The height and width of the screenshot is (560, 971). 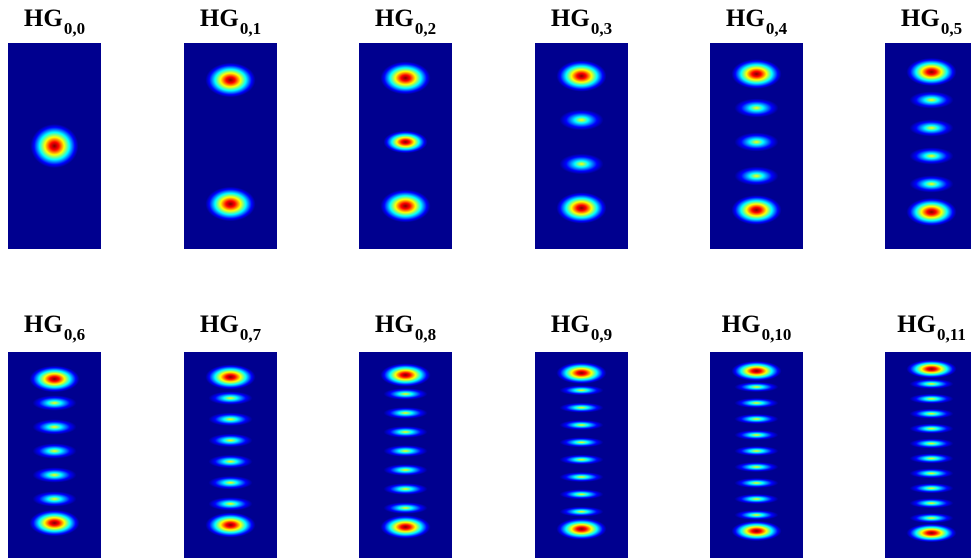 I want to click on mode-label: HG0,4, so click(x=757, y=21).